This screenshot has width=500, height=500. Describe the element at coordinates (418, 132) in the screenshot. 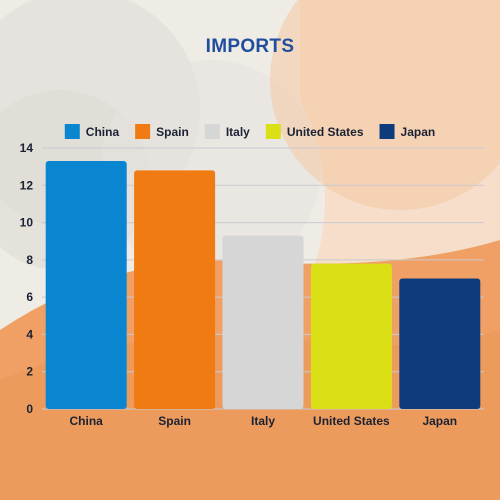

I see `legend-label-japan: Japan` at that location.